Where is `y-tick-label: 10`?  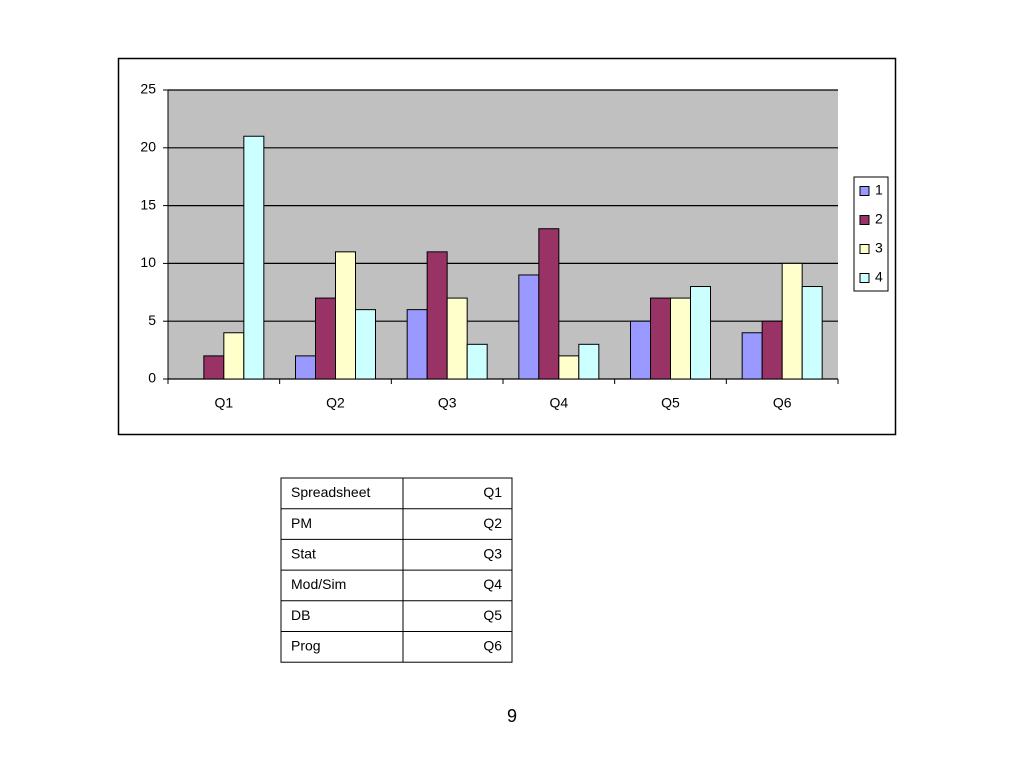 y-tick-label: 10 is located at coordinates (148, 262).